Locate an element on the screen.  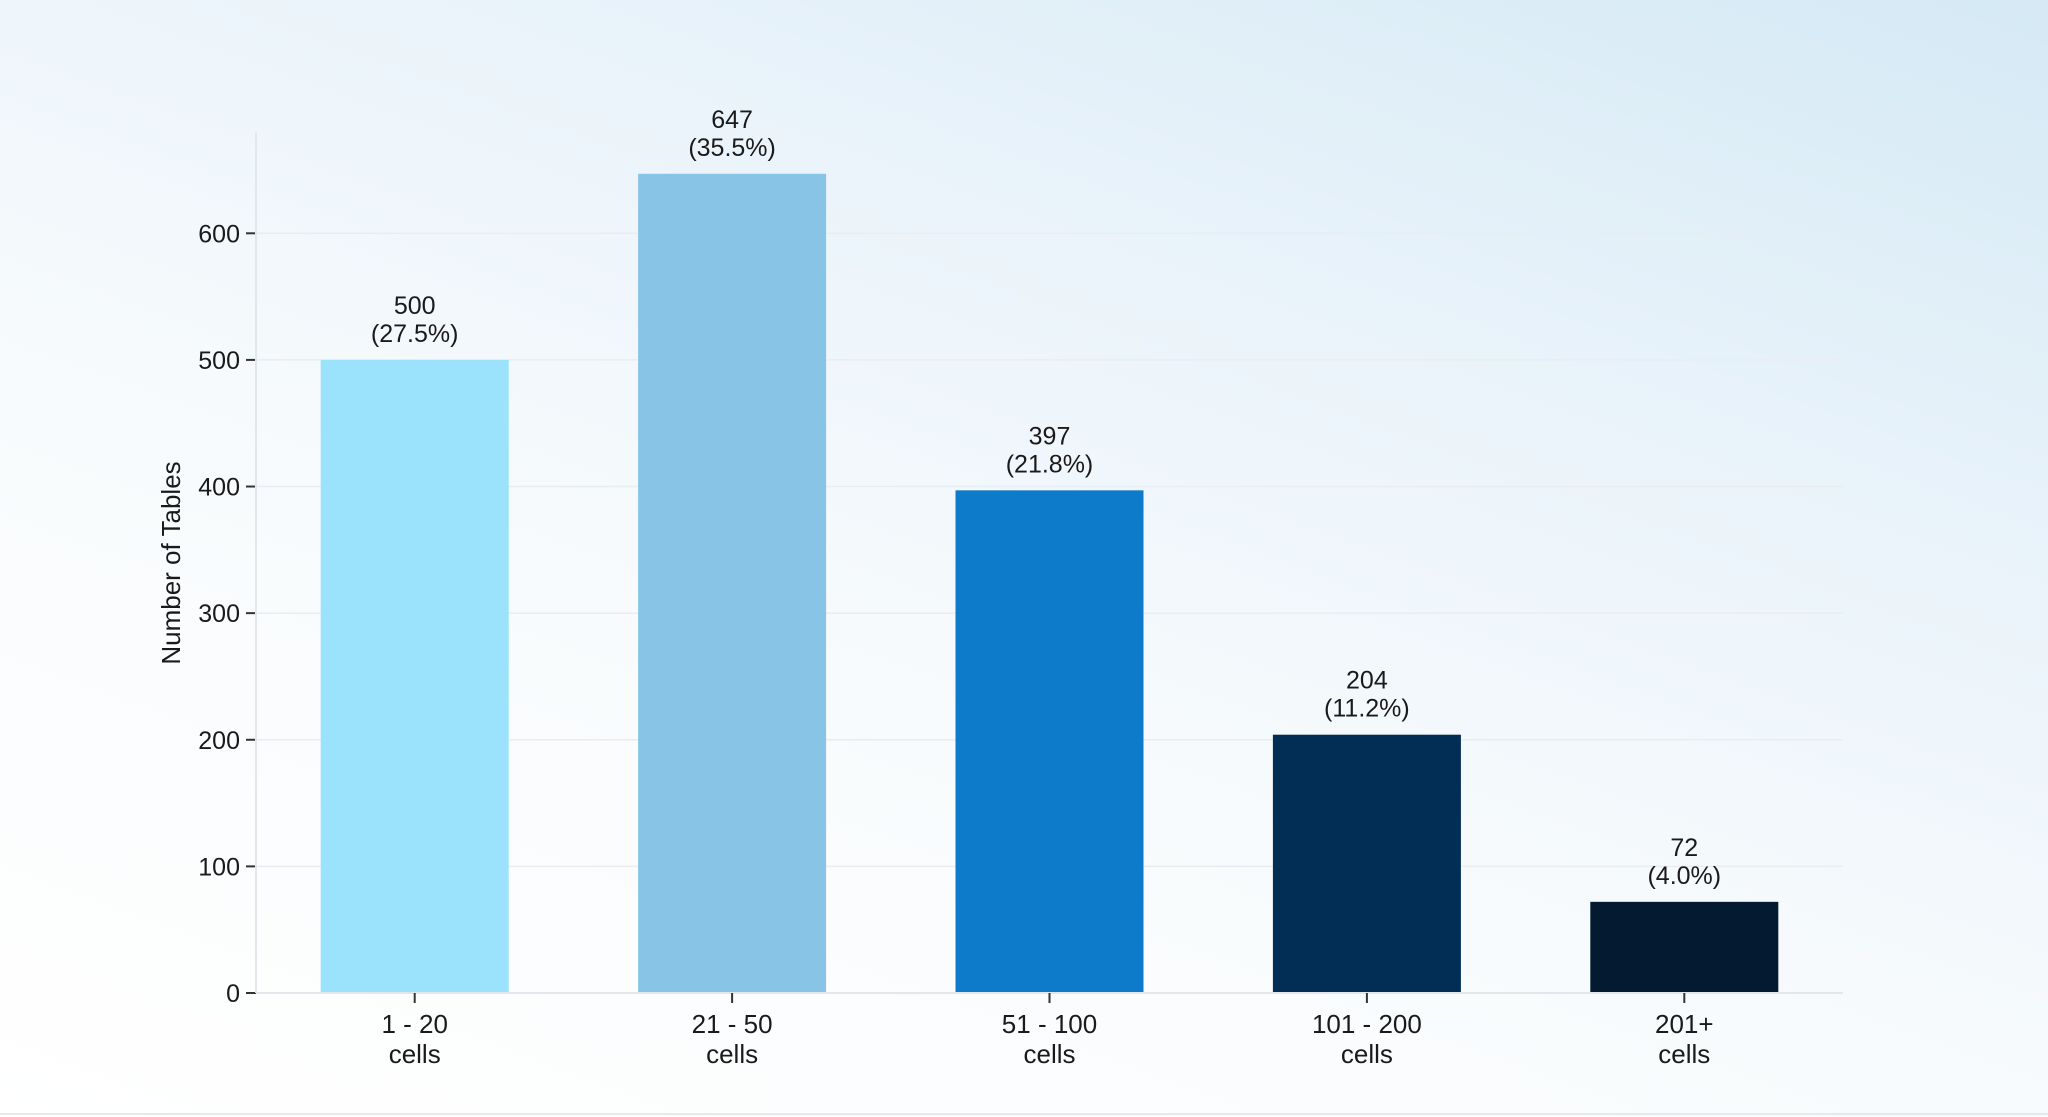
bar-value-label: 72 is located at coordinates (1684, 848).